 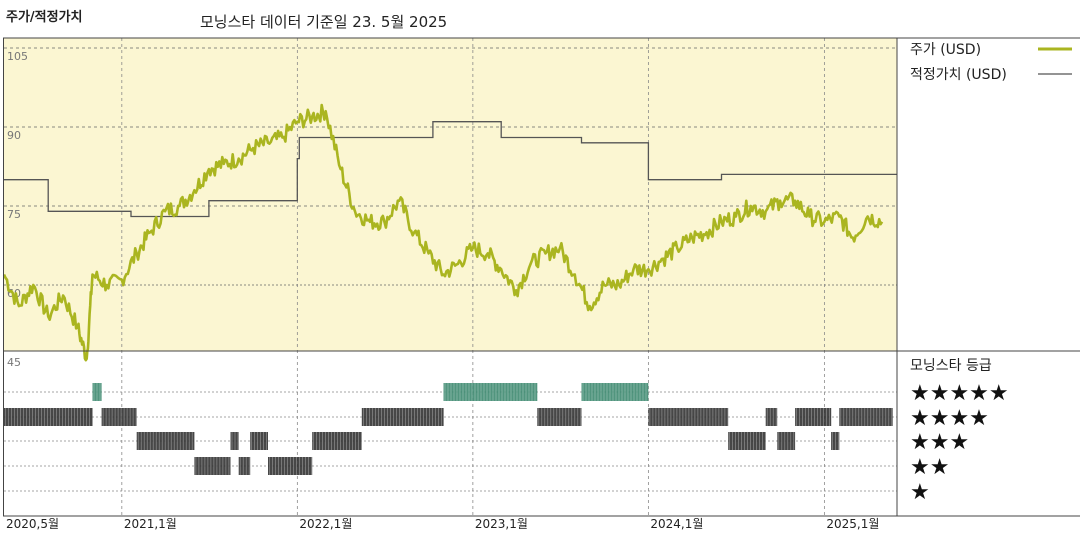 What do you see at coordinates (323, 22) in the screenshot?
I see `chart-subtitle: 모닝스타 데이터 기준일 23. 5월 2025` at bounding box center [323, 22].